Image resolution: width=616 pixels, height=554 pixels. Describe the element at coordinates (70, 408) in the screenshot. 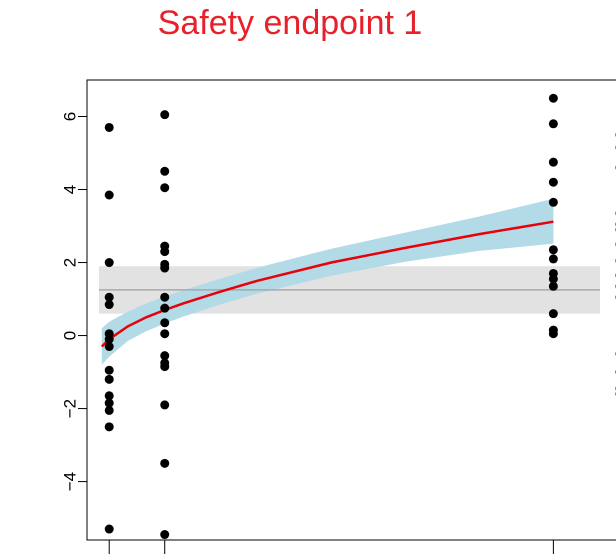

I see `y-tick-label-4: −2` at that location.